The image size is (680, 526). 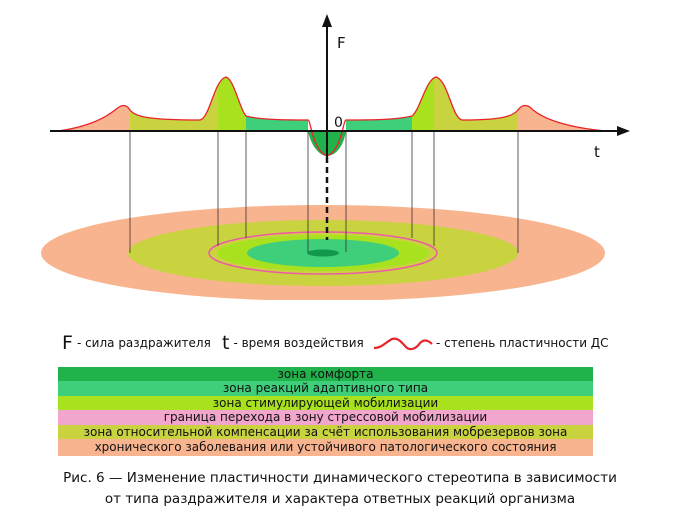 I want to click on legend-time: t - время воздействия, so click(x=293, y=343).